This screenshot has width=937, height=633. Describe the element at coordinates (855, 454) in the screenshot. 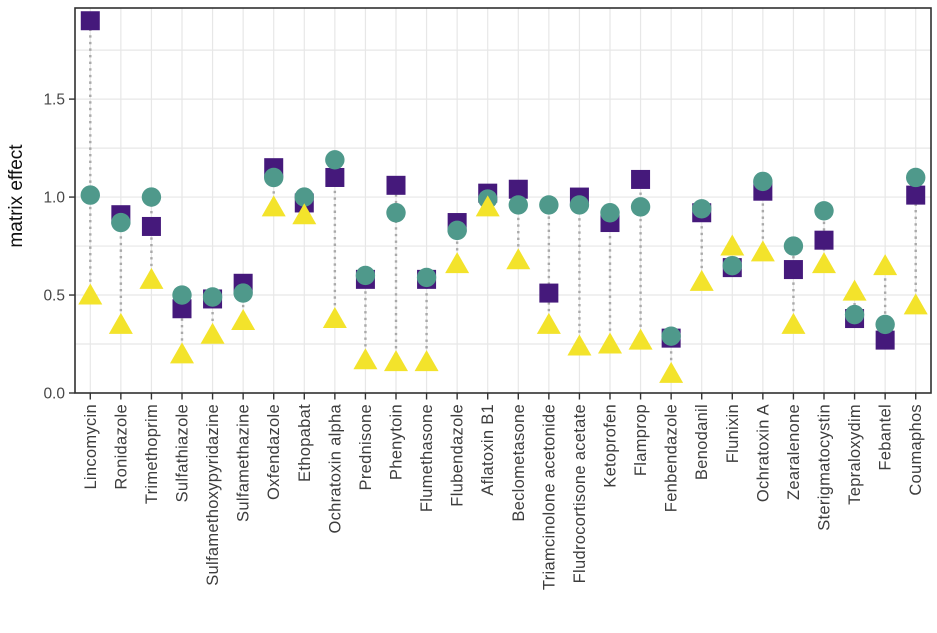

I see `x-tick-label: Tepraloxydim` at that location.